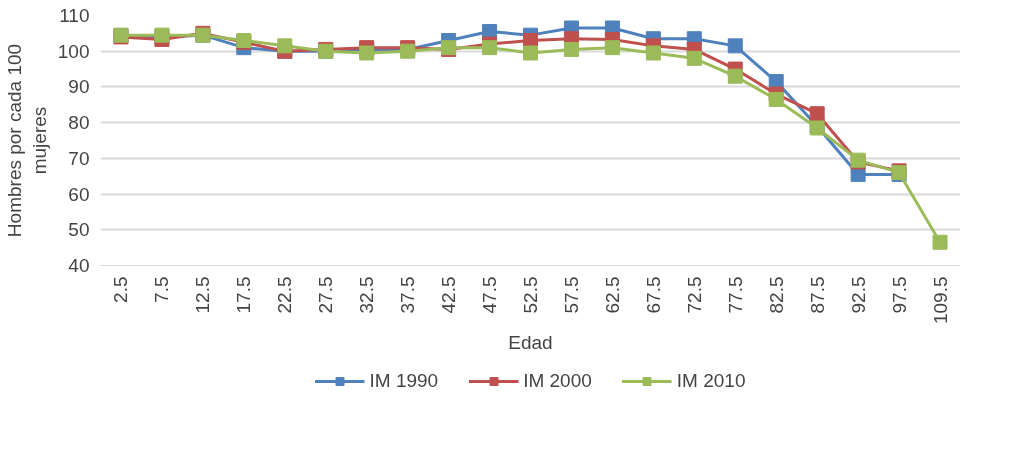 This screenshot has width=1032, height=468. I want to click on x-tick-label: 109.5, so click(940, 300).